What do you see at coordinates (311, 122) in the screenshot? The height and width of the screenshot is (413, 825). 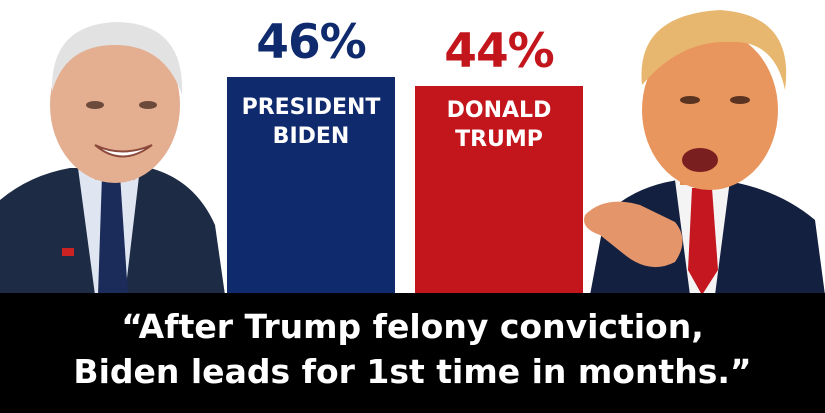 I see `biden-bar-label: PRESIDENT BIDEN` at bounding box center [311, 122].